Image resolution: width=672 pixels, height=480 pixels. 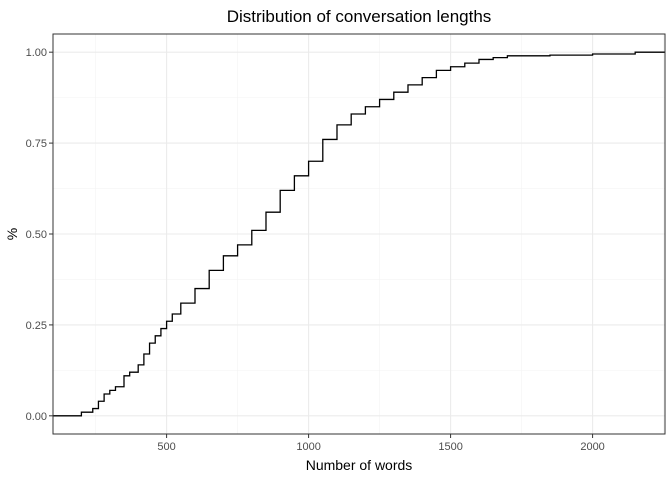 What do you see at coordinates (36, 144) in the screenshot?
I see `y-tick-label: 0.75` at bounding box center [36, 144].